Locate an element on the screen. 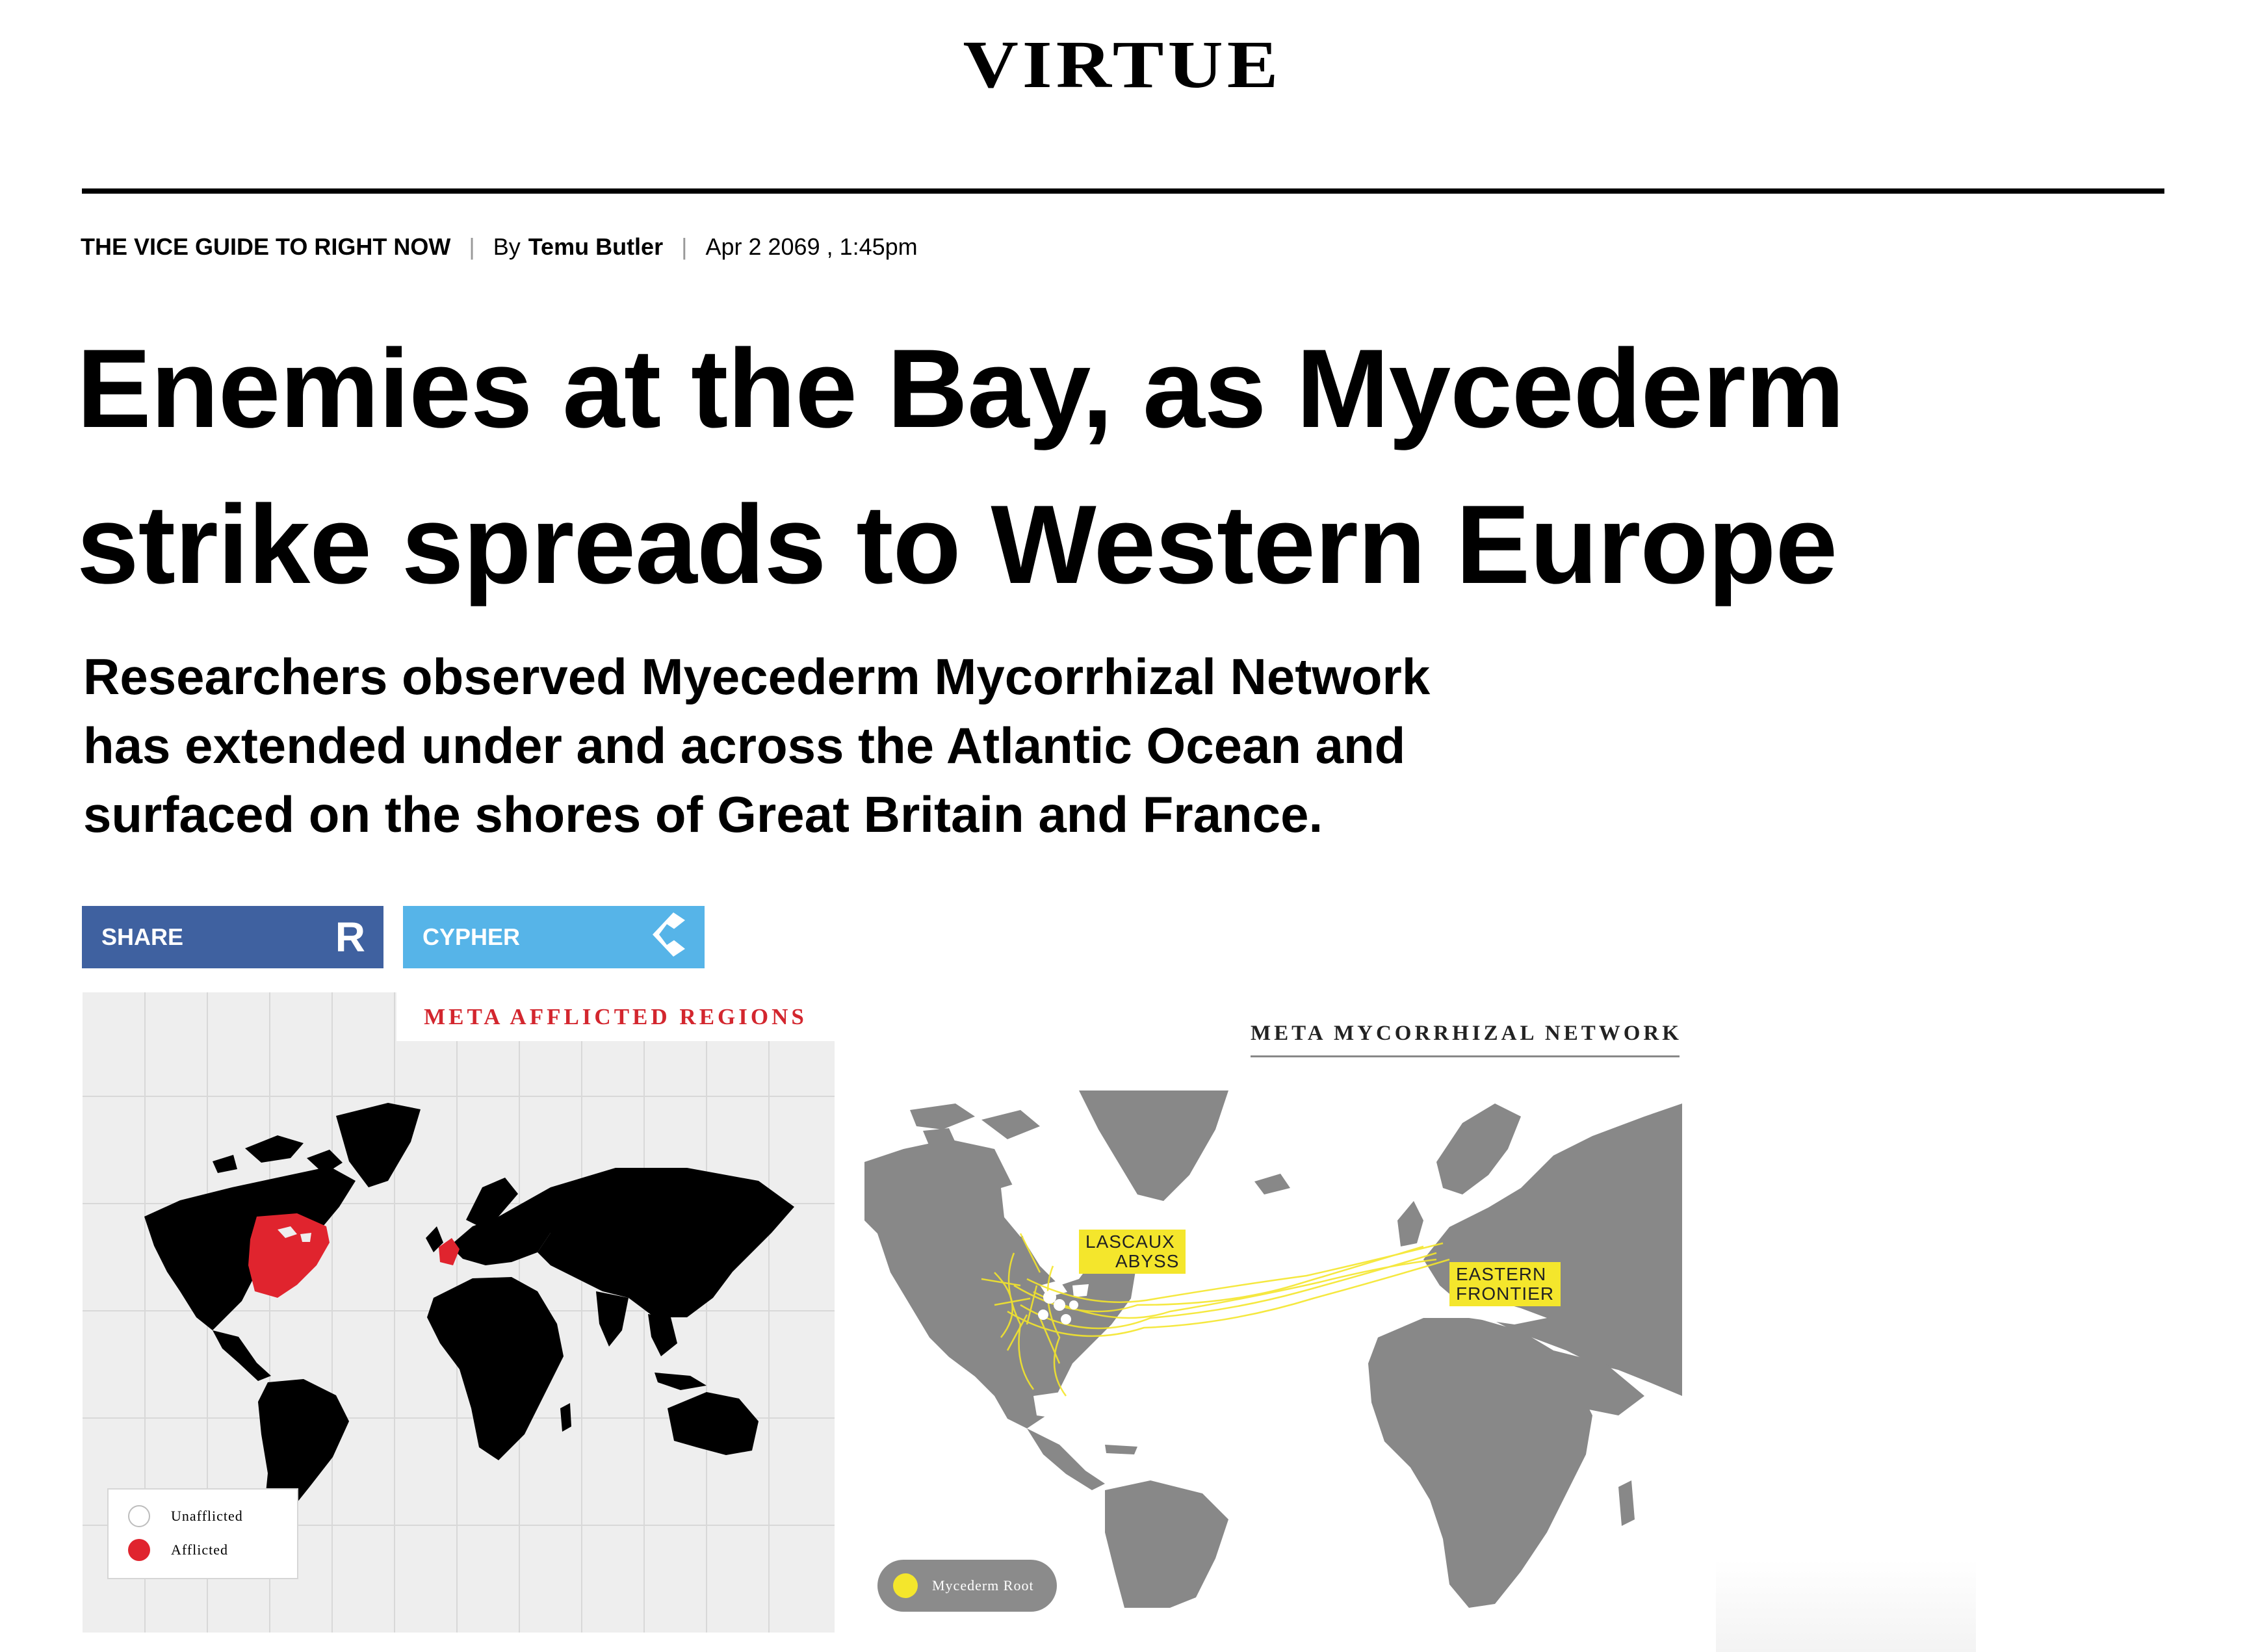  network-map-illustration is located at coordinates (1273, 1349).